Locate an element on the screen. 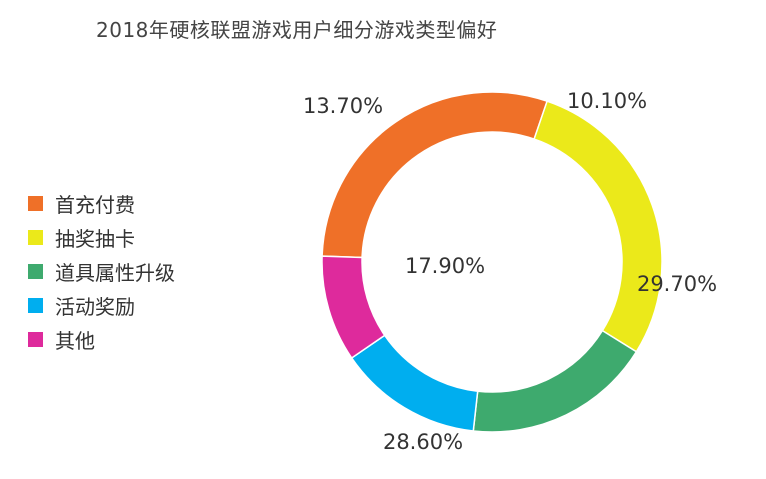  data-label: 17.90% is located at coordinates (445, 266).